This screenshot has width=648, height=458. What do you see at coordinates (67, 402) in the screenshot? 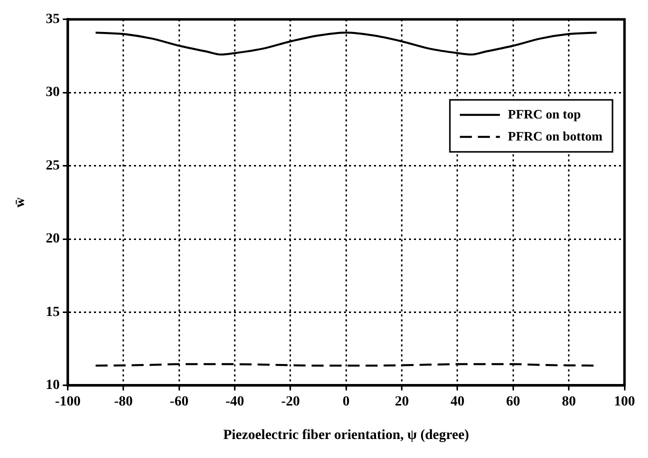
I see `x-tick-label: -100` at bounding box center [67, 402].